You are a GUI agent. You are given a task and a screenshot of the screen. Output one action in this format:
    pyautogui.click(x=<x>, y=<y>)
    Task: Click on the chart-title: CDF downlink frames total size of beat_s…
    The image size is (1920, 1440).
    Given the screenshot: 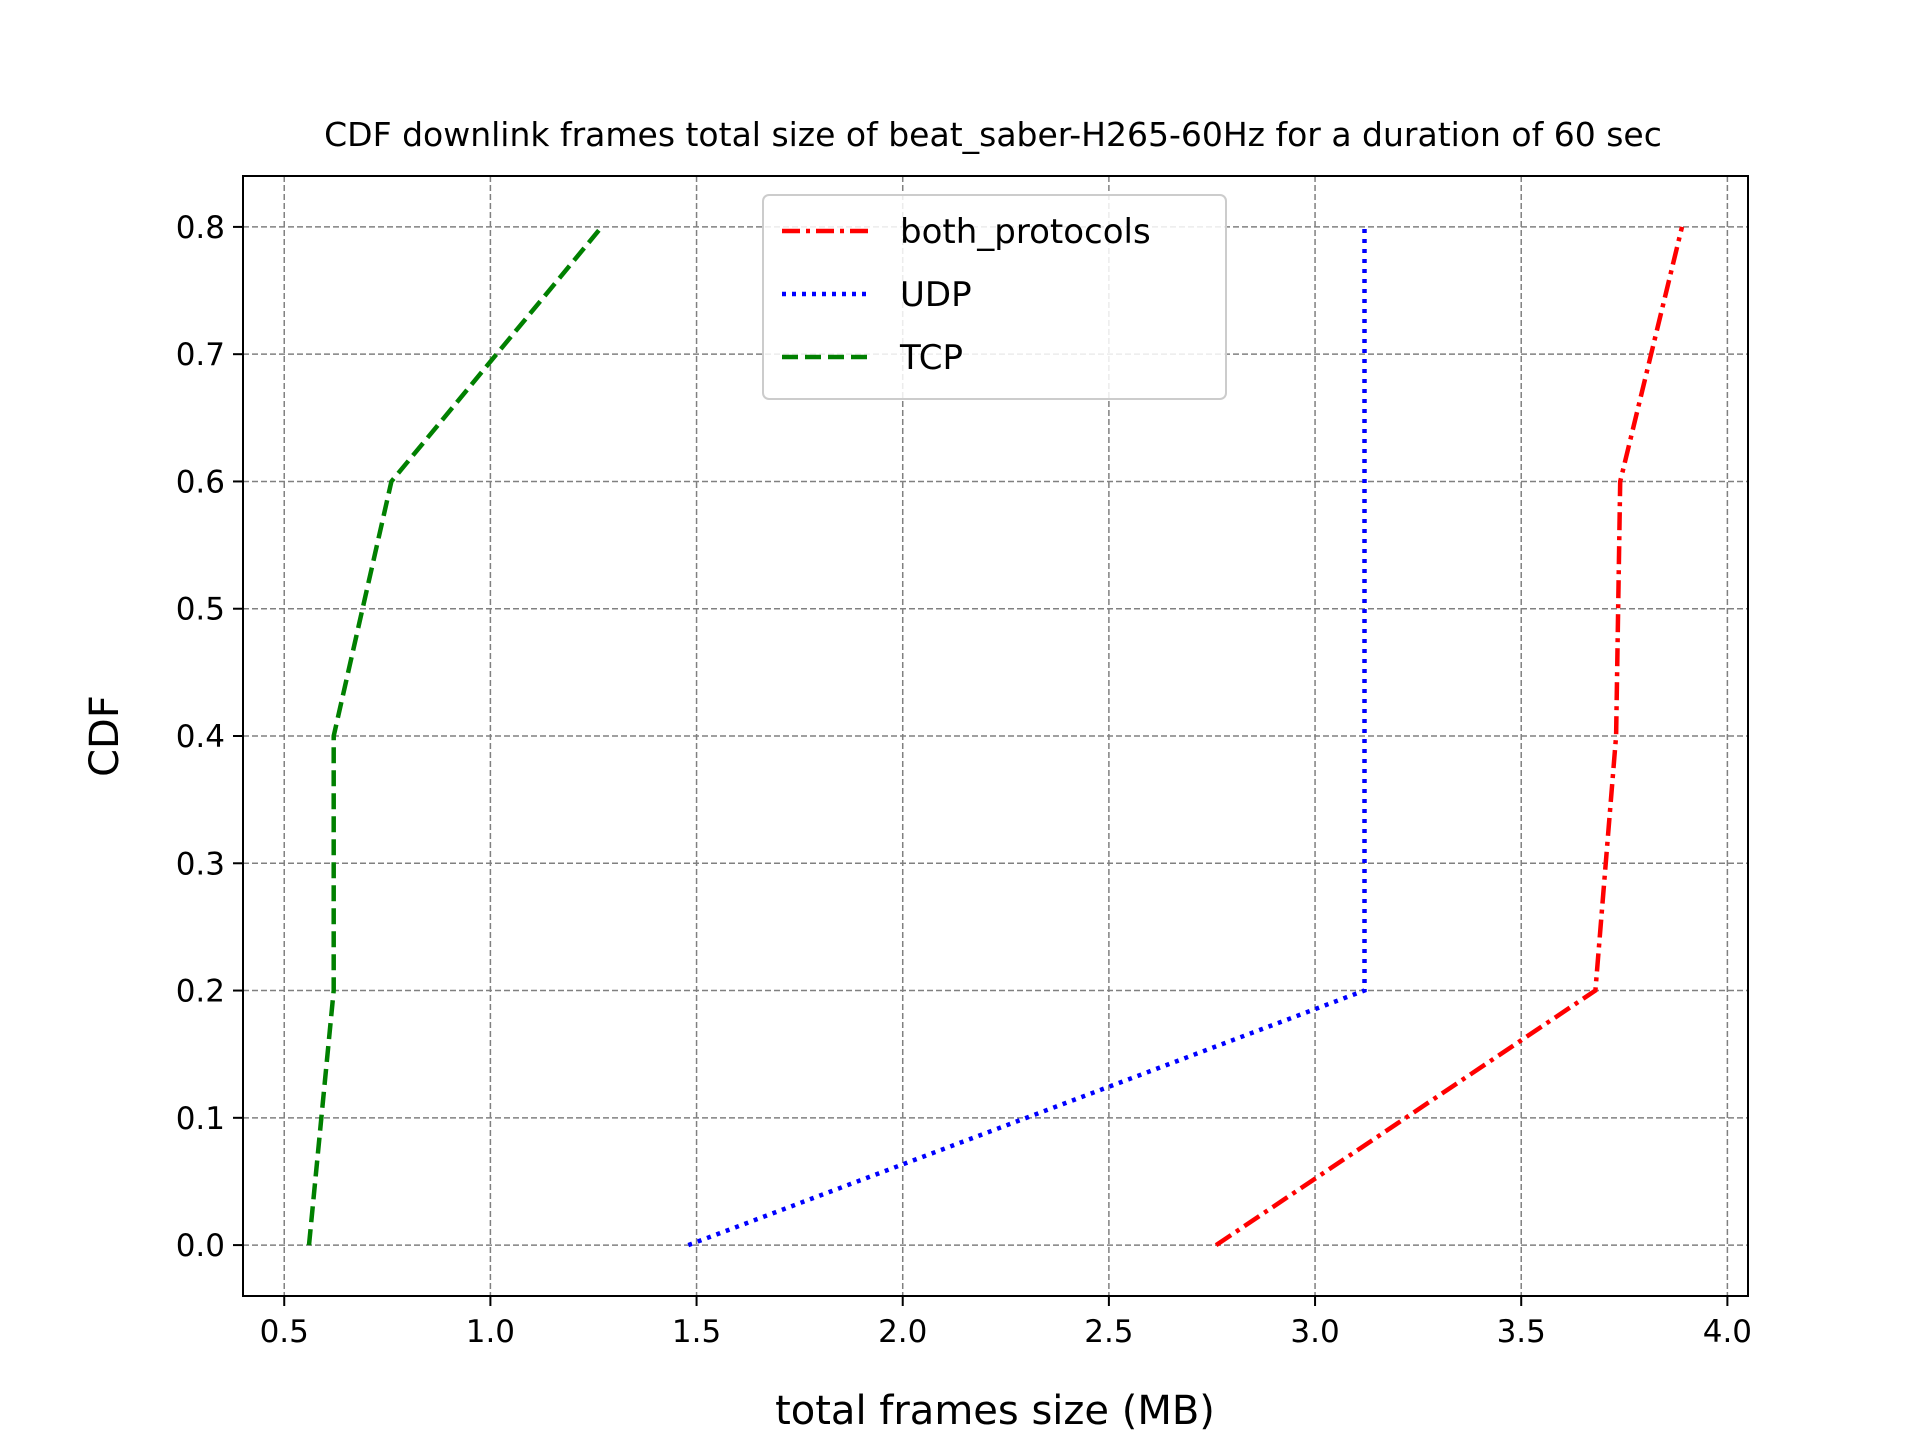 What is the action you would take?
    pyautogui.click(x=993, y=134)
    